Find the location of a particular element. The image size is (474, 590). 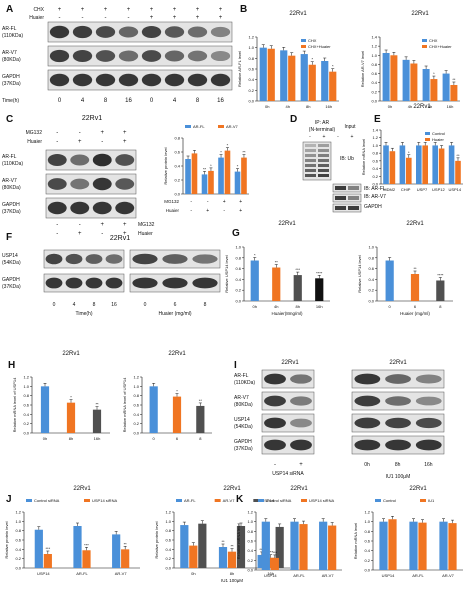

G2-xtick-label: 8 is located at coordinates (440, 306).